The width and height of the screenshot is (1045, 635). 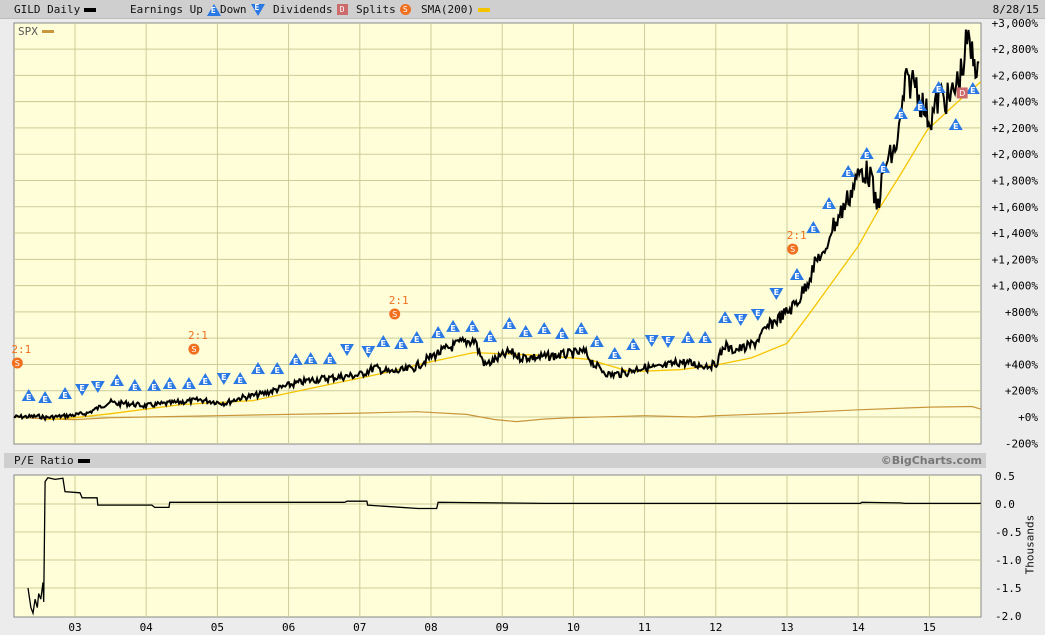 What do you see at coordinates (792, 249) in the screenshot?
I see `split-letter: S` at bounding box center [792, 249].